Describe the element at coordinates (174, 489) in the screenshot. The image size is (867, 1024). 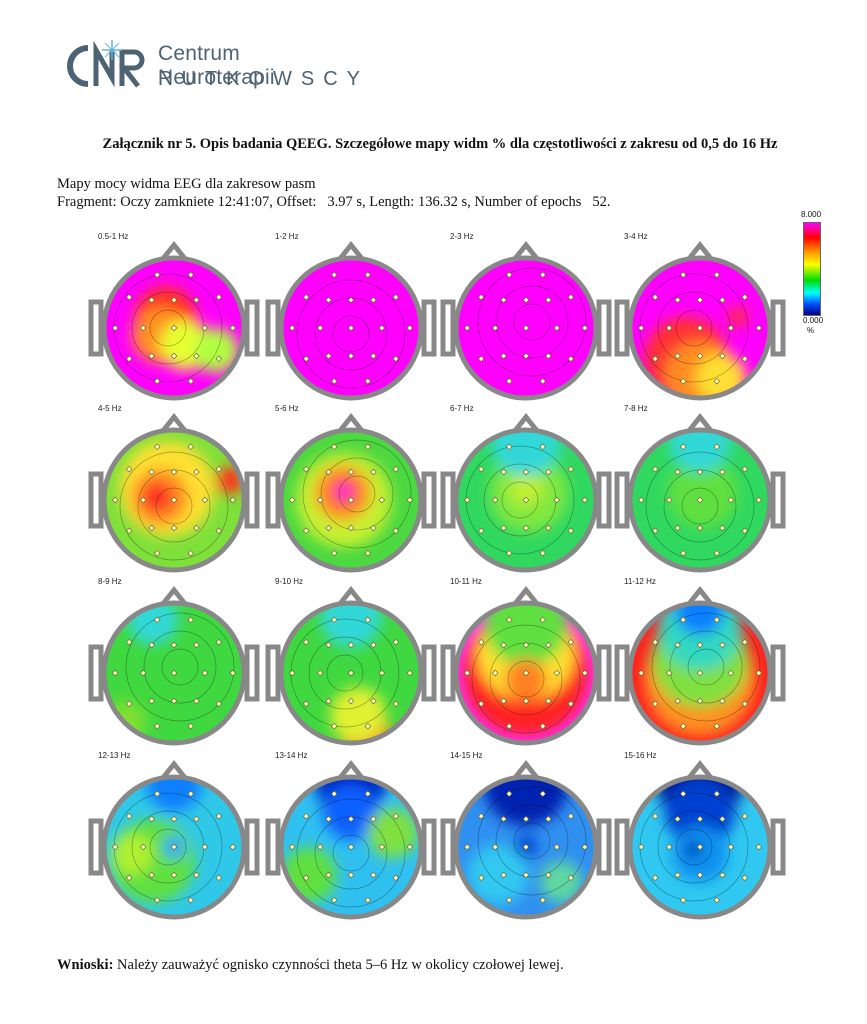
I see `topo-map: 4-5 Hz` at that location.